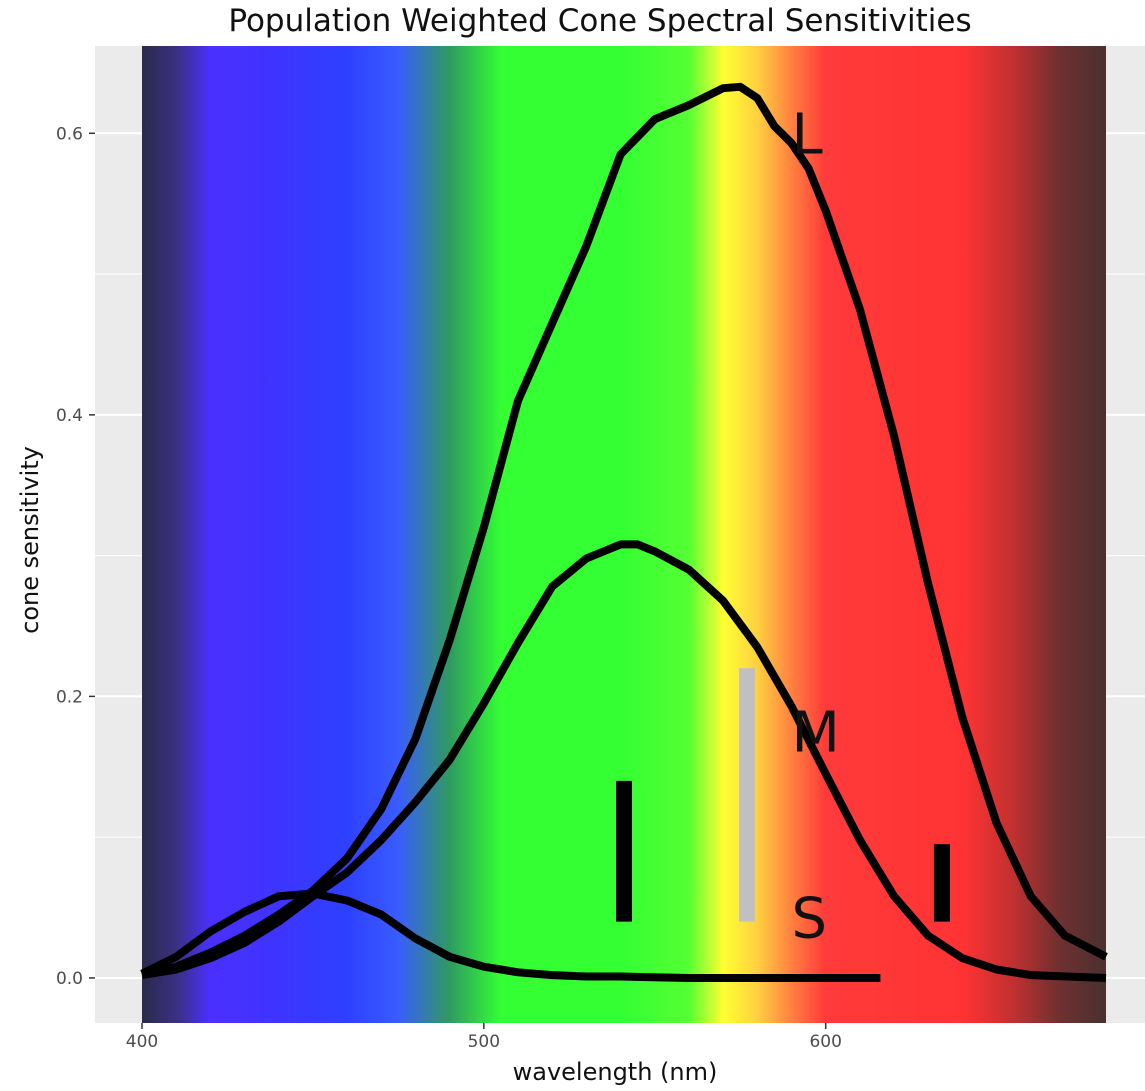 This screenshot has height=1091, width=1145. Describe the element at coordinates (484, 1042) in the screenshot. I see `x-tick-label: 500` at that location.